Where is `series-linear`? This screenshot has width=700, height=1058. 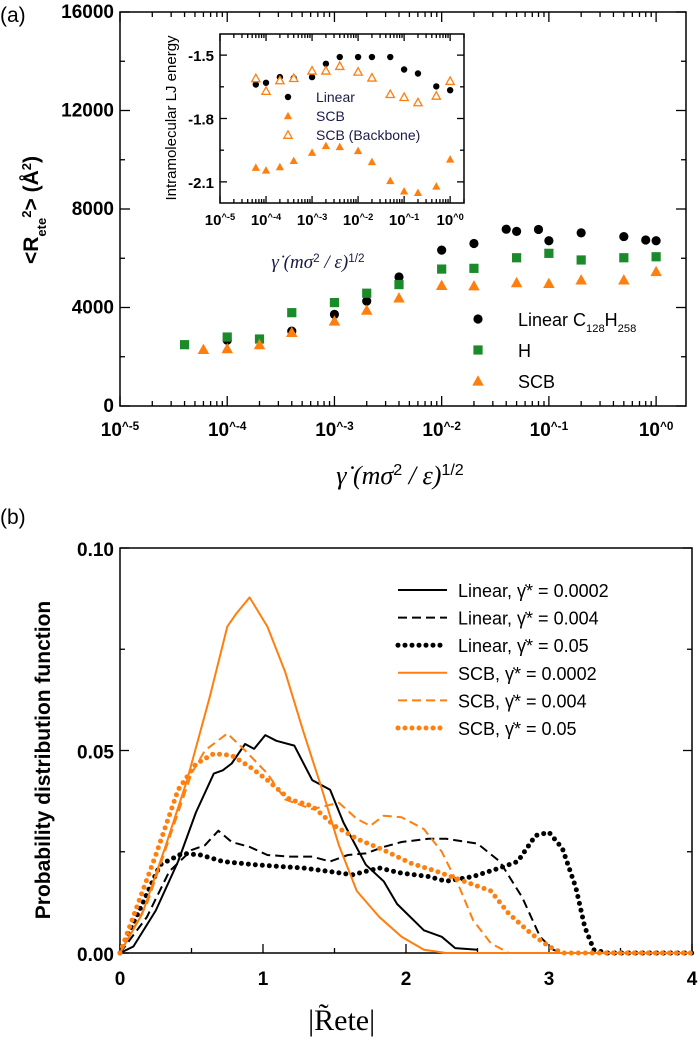
series-linear is located at coordinates (441, 284).